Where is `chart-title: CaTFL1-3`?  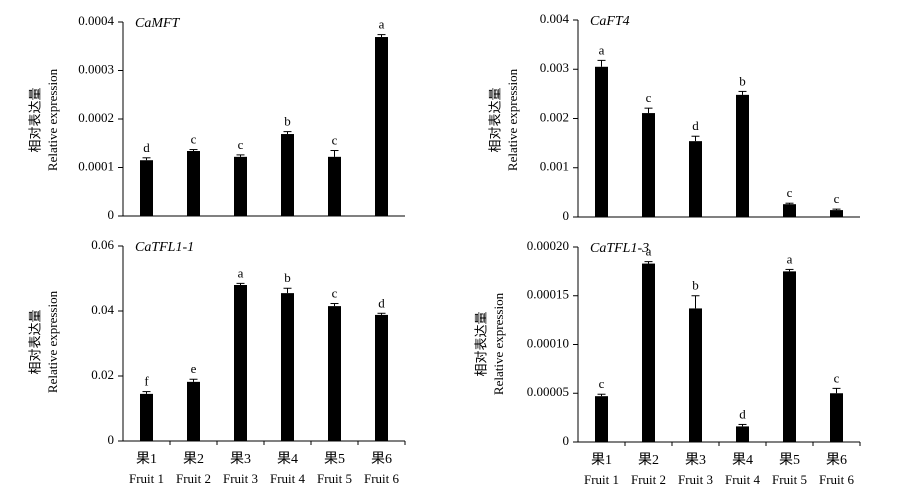
chart-title: CaTFL1-3 is located at coordinates (619, 248).